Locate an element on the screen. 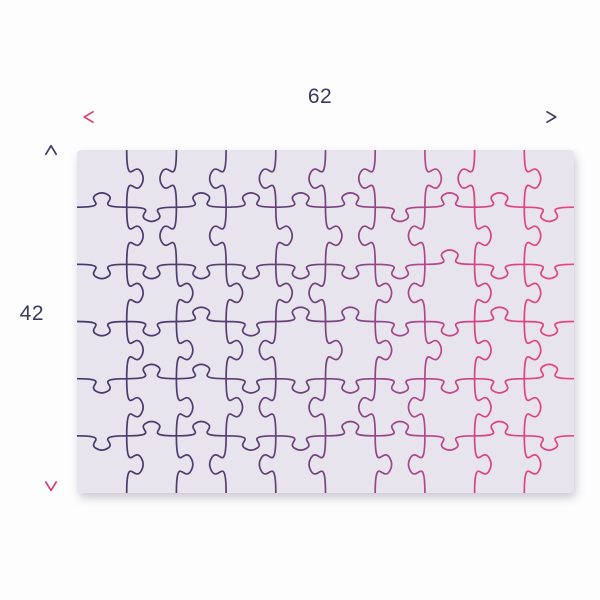 The height and width of the screenshot is (600, 600). height-dimension-label: 42 is located at coordinates (31, 313).